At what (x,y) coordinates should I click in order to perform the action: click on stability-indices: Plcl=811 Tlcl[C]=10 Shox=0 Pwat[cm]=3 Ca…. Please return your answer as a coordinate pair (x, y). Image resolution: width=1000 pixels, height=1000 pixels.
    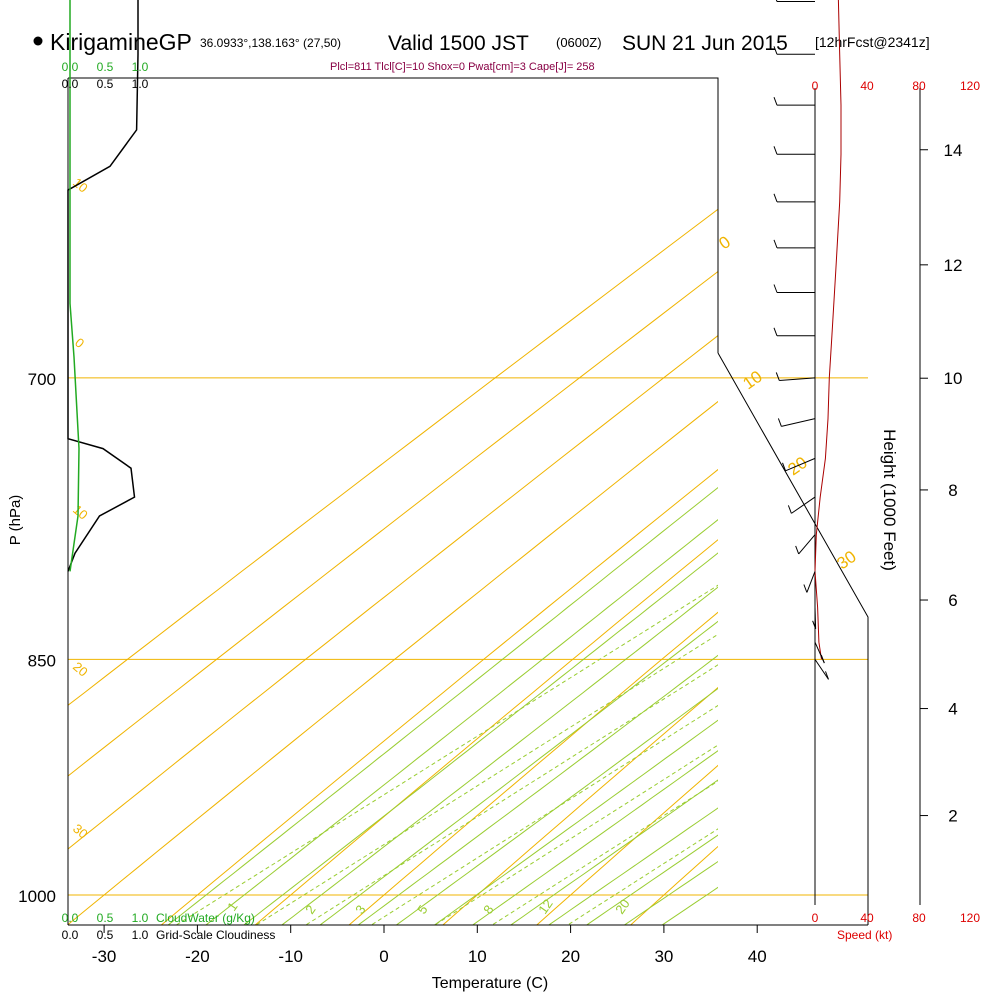
    Looking at the image, I should click on (462, 67).